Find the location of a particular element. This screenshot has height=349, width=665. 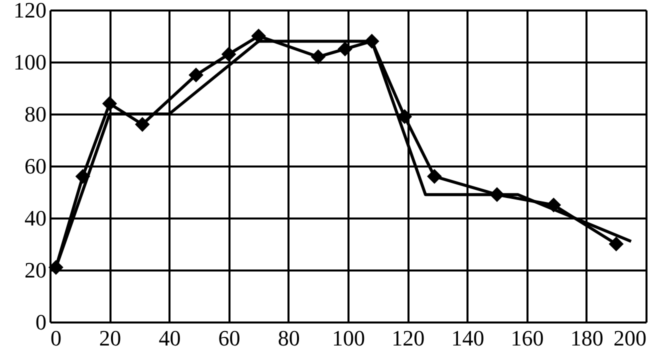

x-tick-label: 160 is located at coordinates (527, 337).